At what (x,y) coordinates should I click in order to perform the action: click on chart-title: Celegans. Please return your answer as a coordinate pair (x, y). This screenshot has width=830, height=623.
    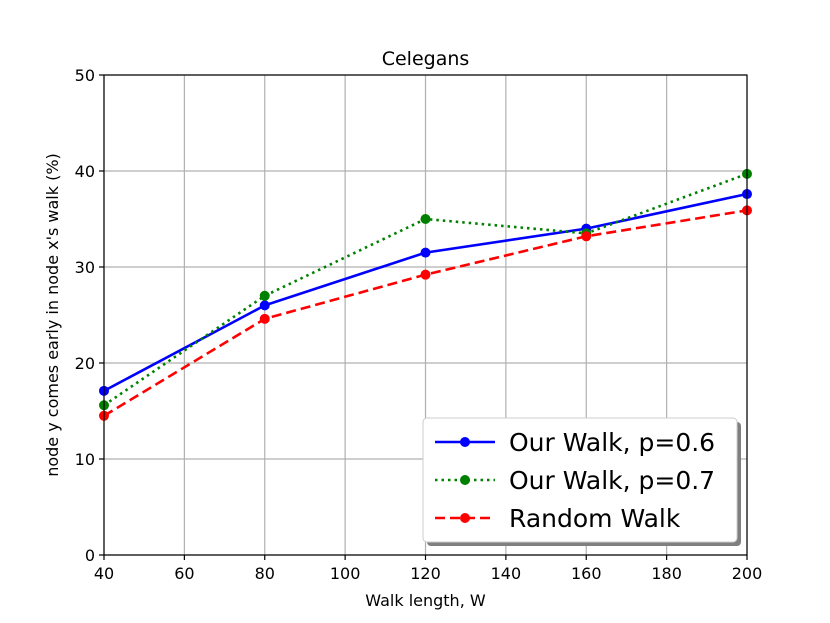
    Looking at the image, I should click on (426, 59).